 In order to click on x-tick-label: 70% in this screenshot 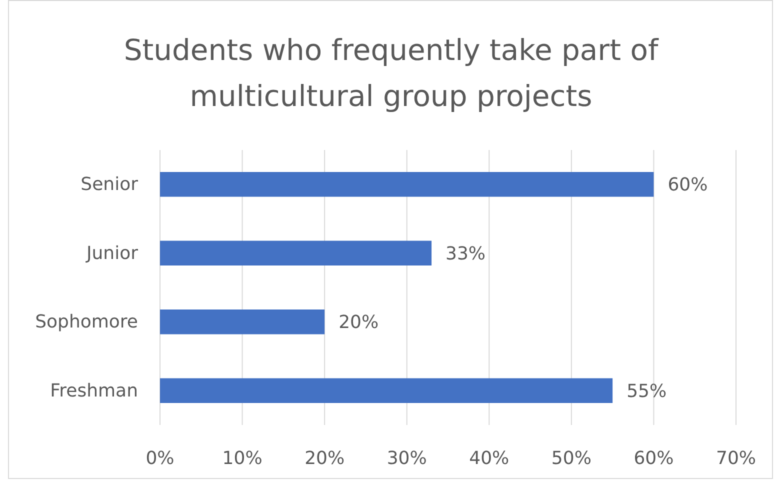, I will do `click(736, 458)`.